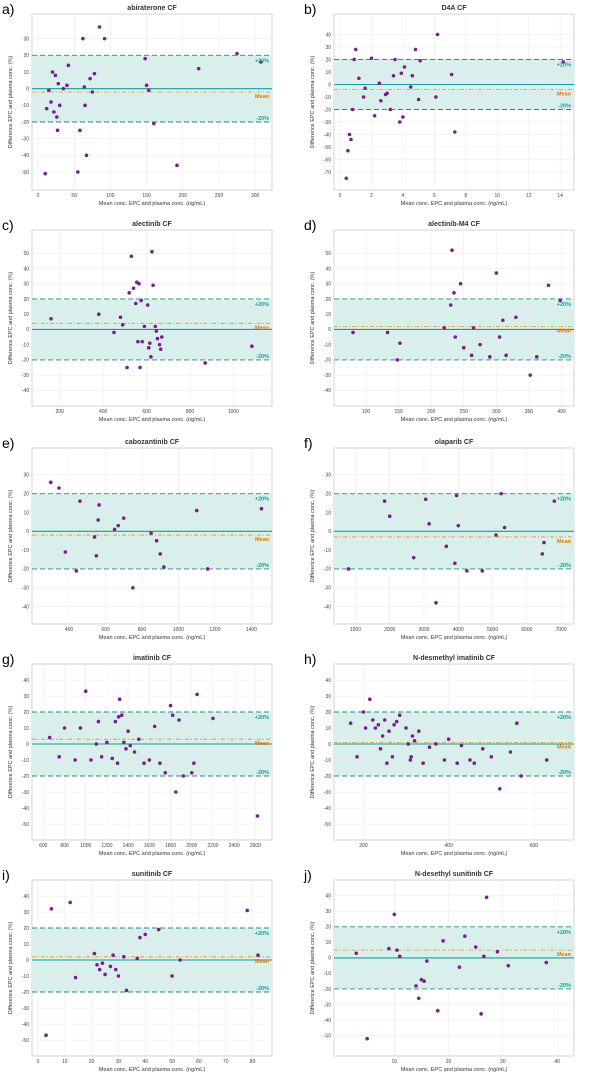 This screenshot has height=1087, width=605. Describe the element at coordinates (403, 196) in the screenshot. I see `x-tick-label: 4` at that location.